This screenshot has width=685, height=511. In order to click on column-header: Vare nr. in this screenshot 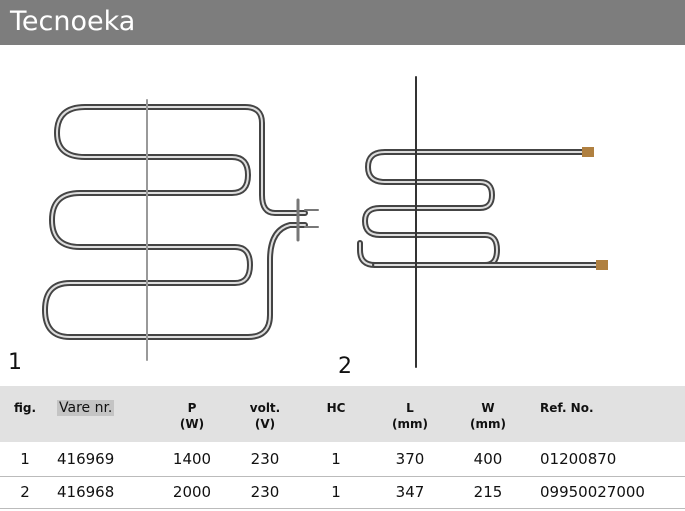, I will do `click(86, 408)`.